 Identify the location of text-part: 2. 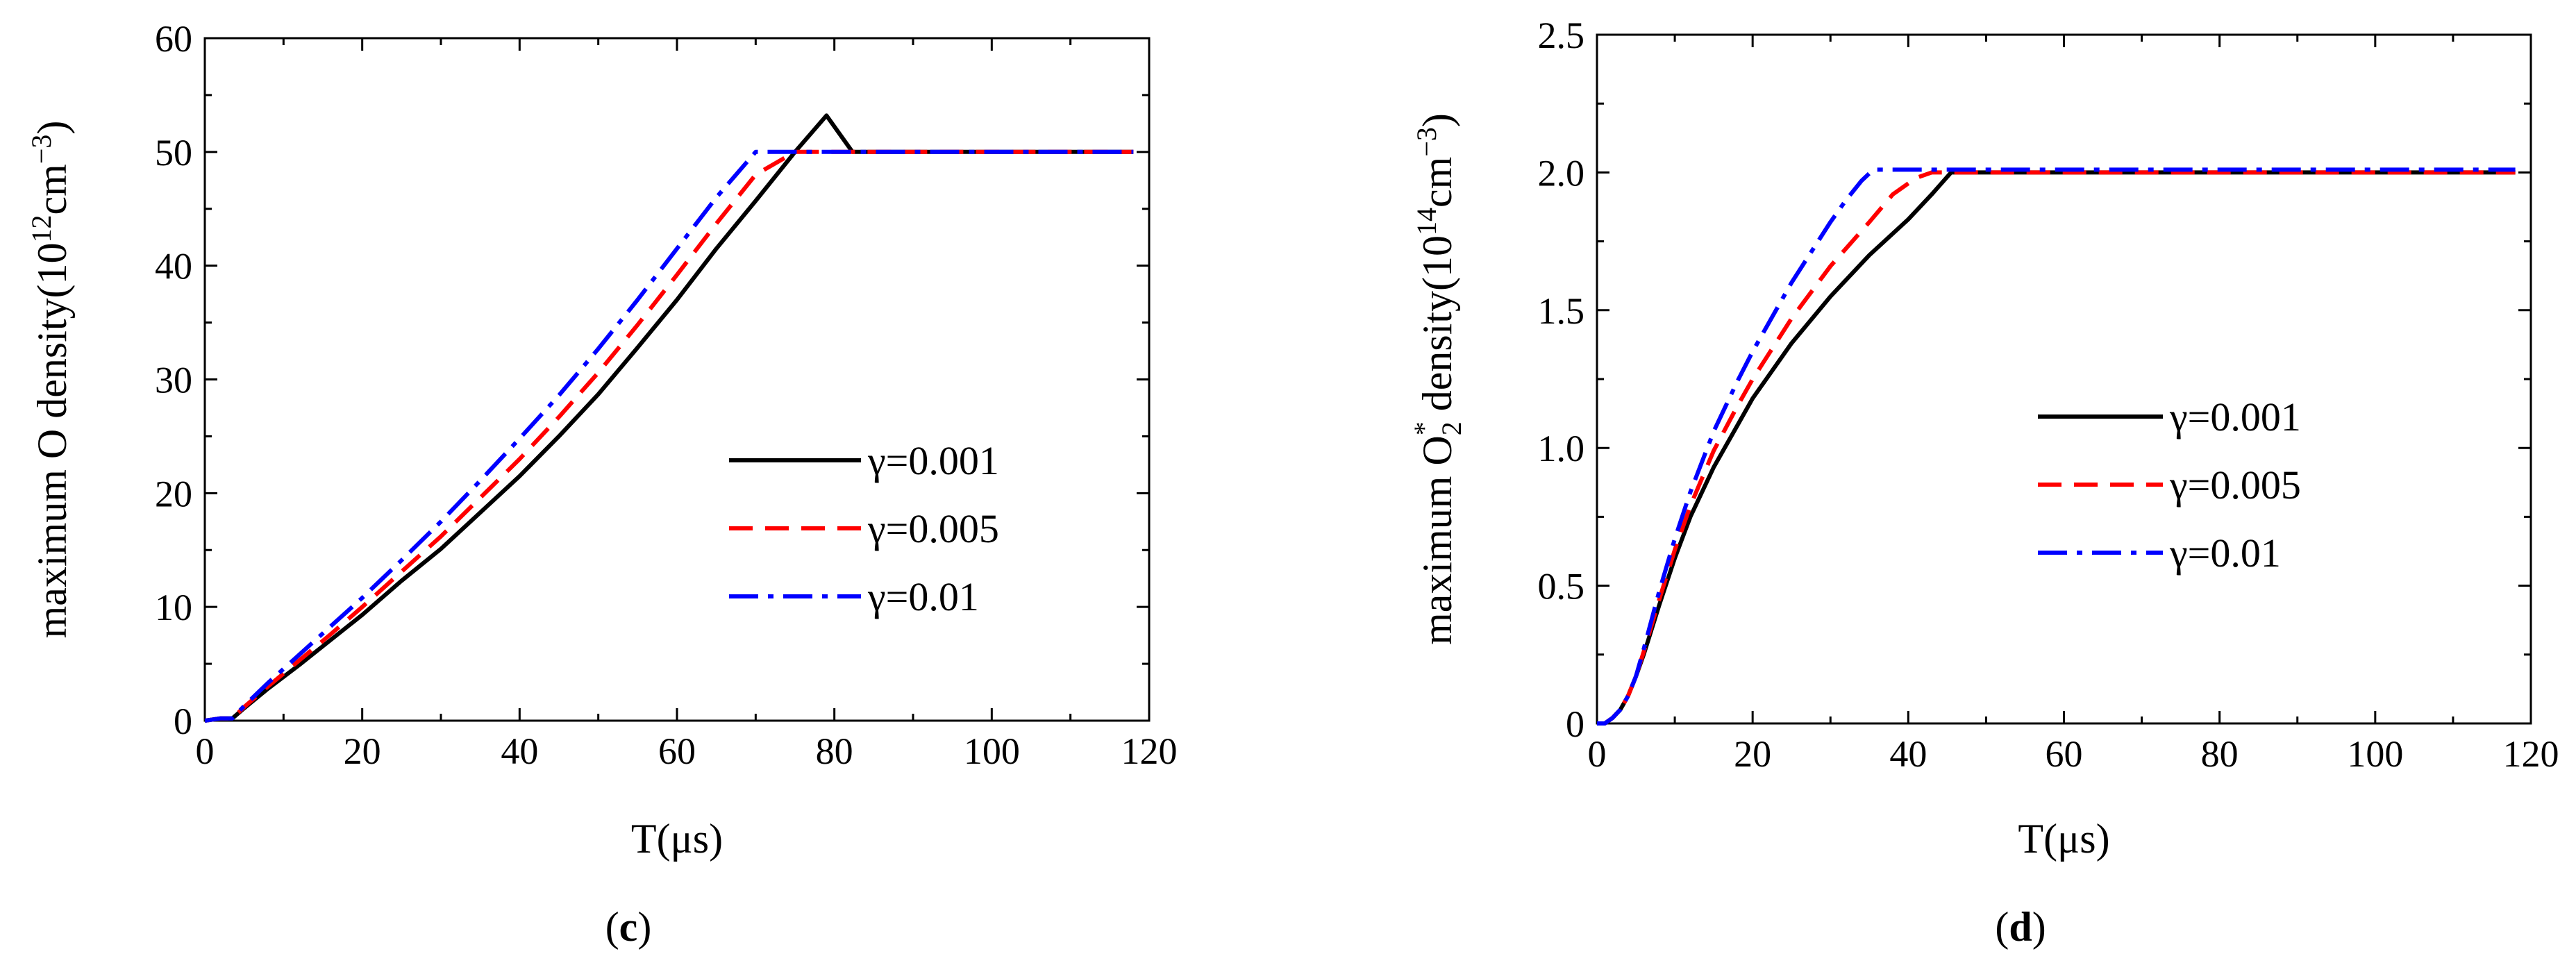
(1451, 428).